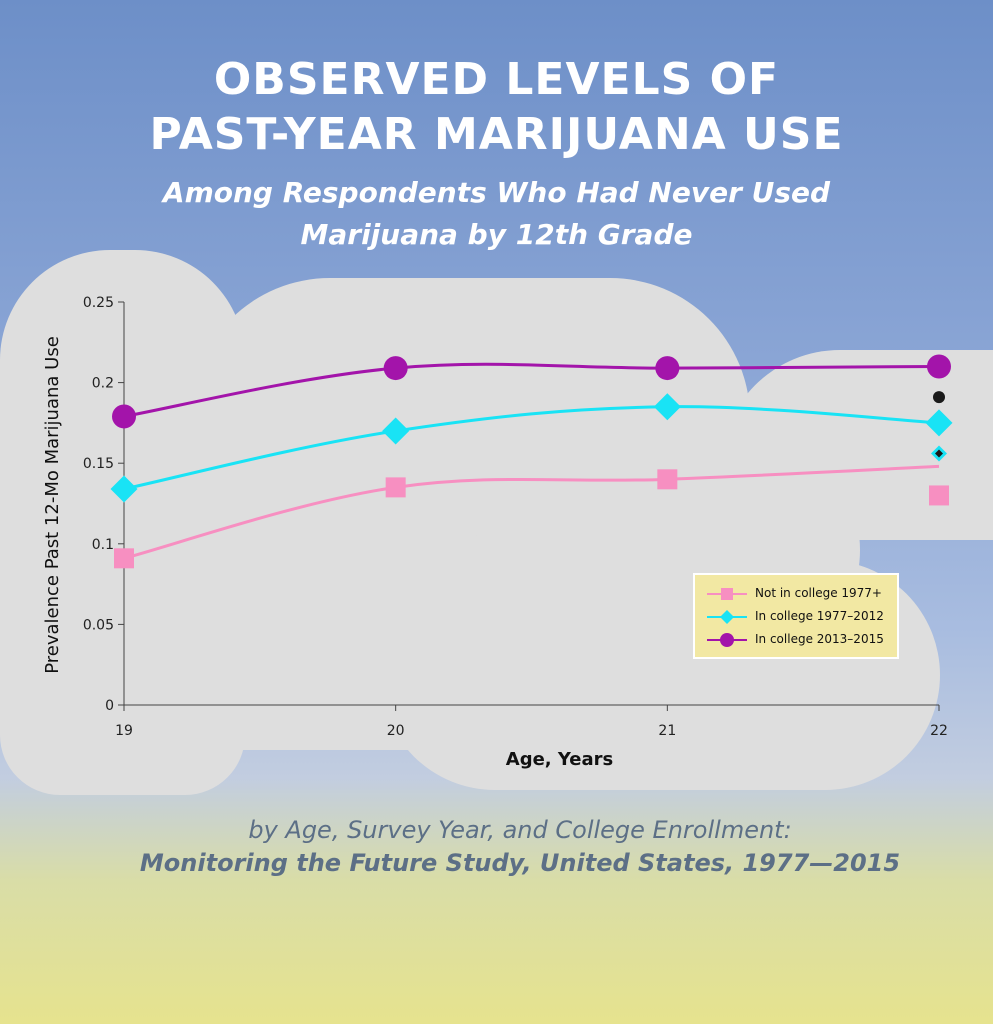 The image size is (993, 1024). What do you see at coordinates (98, 464) in the screenshot?
I see `y-tick-label: 0.15` at bounding box center [98, 464].